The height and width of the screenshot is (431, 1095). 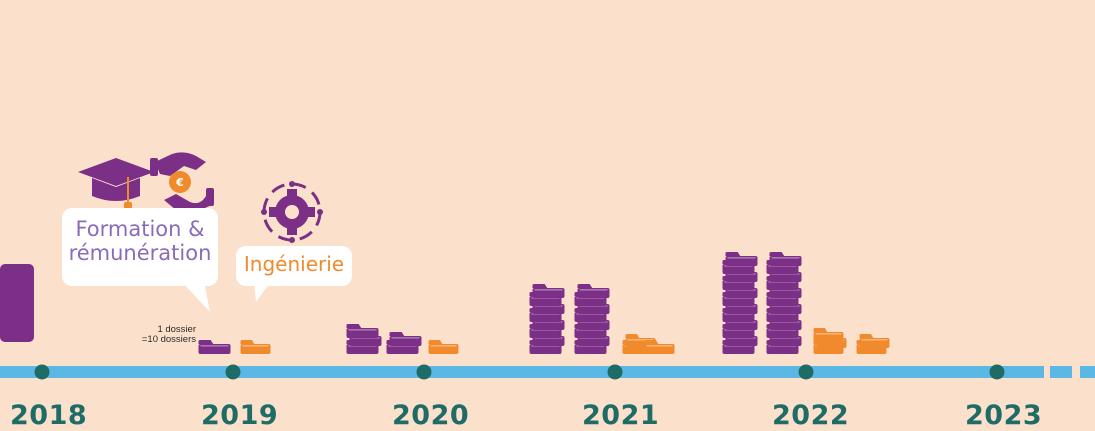 I want to click on timeline-dot-2020, so click(x=424, y=372).